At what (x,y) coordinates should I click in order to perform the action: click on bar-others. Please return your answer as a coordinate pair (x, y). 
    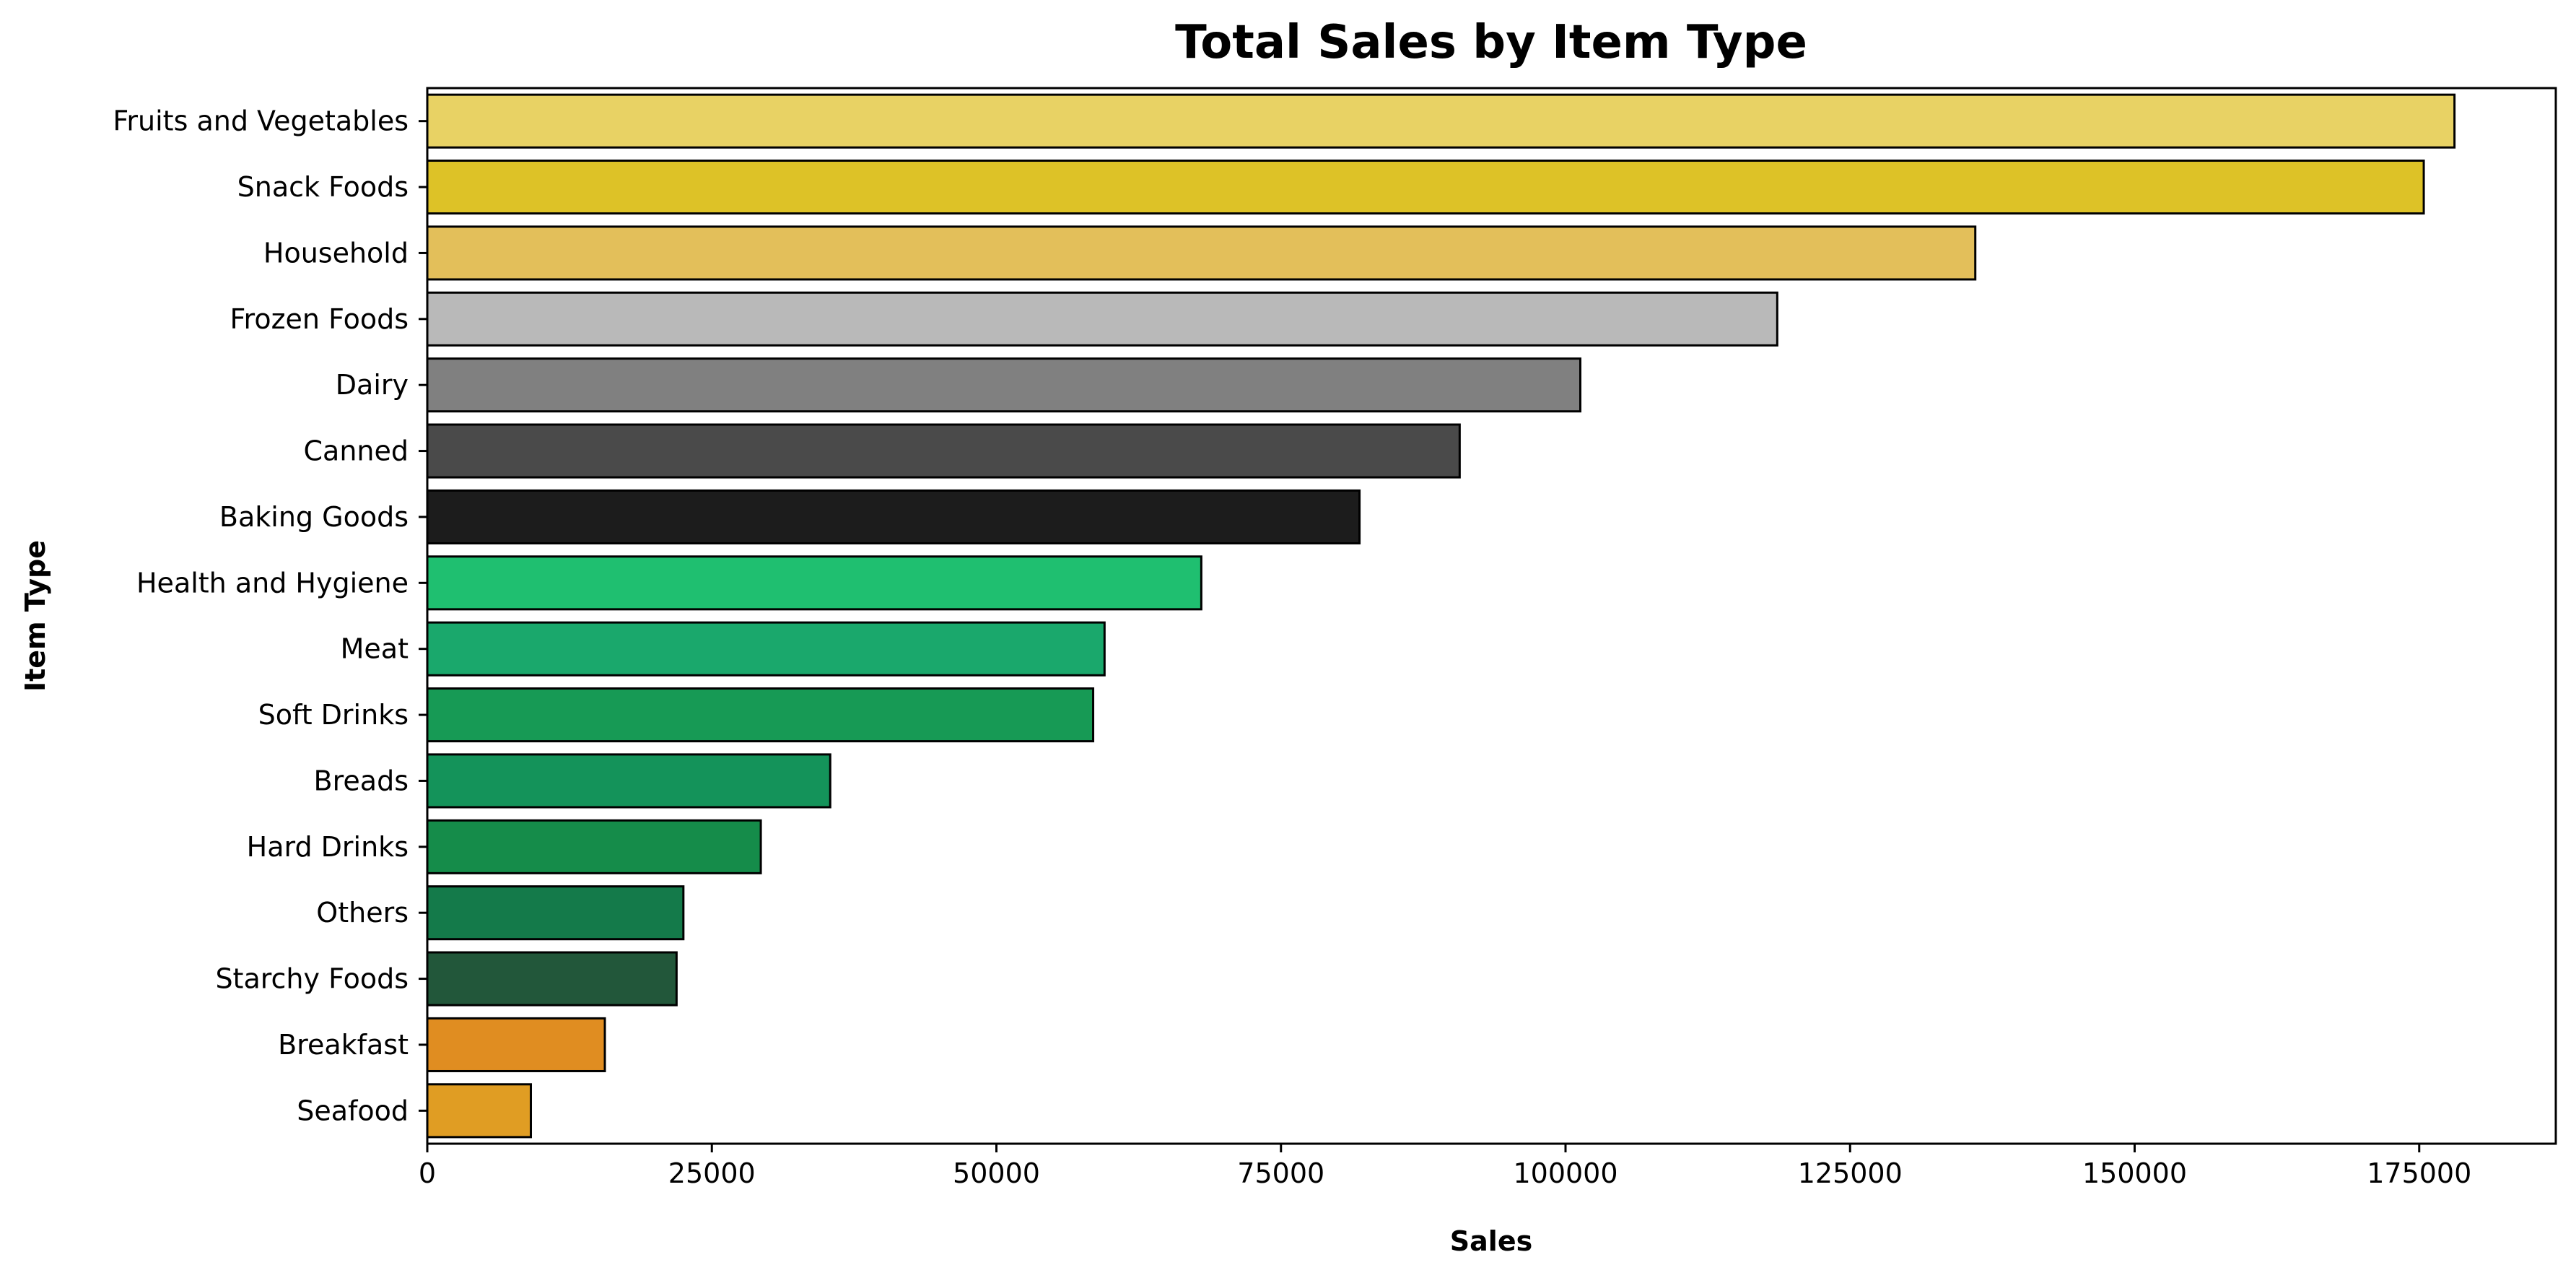
    Looking at the image, I should click on (555, 913).